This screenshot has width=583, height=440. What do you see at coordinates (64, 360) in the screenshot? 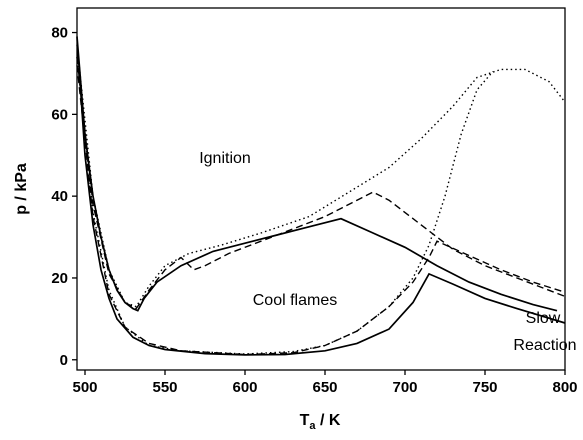
I see `y-tick-label: 0` at bounding box center [64, 360].